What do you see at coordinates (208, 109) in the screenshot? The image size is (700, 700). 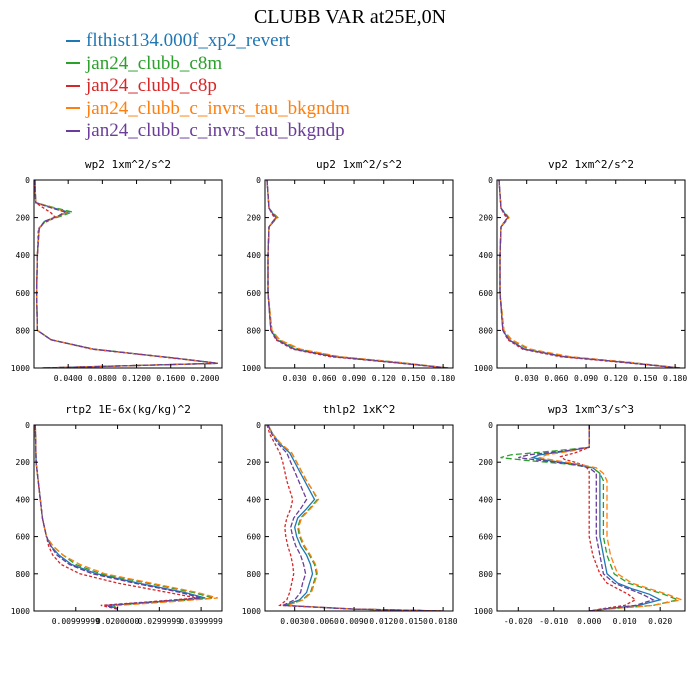 I see `legend-item: jan24_clubb_c_invrs_tau_bkgndm` at bounding box center [208, 109].